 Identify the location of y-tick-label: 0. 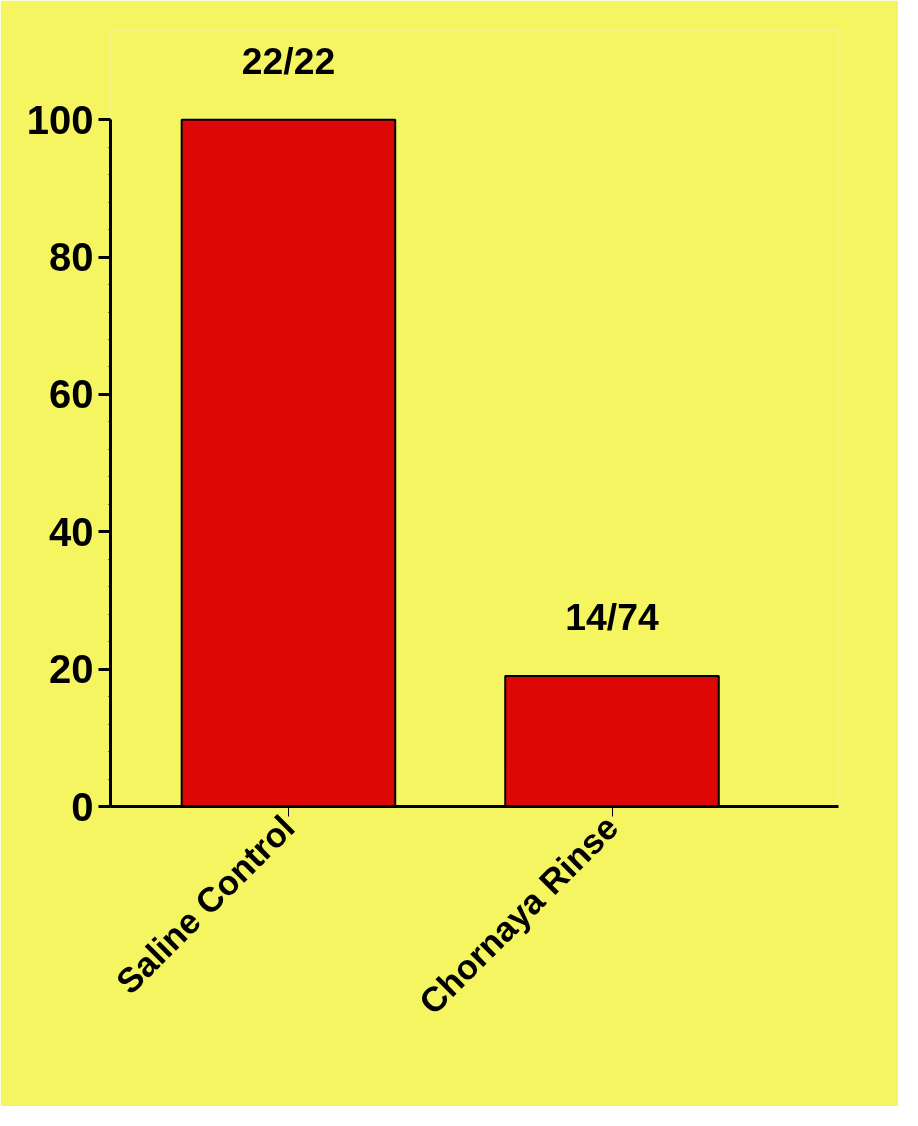
(82, 806).